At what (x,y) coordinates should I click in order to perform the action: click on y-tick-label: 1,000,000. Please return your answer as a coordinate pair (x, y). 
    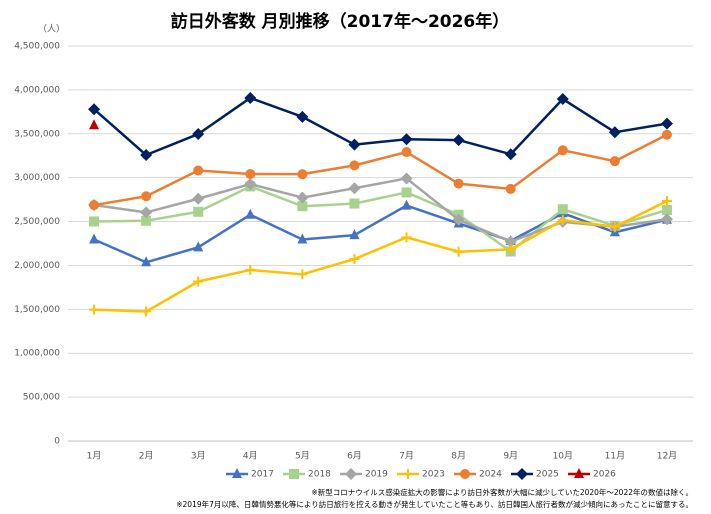
    Looking at the image, I should click on (37, 354).